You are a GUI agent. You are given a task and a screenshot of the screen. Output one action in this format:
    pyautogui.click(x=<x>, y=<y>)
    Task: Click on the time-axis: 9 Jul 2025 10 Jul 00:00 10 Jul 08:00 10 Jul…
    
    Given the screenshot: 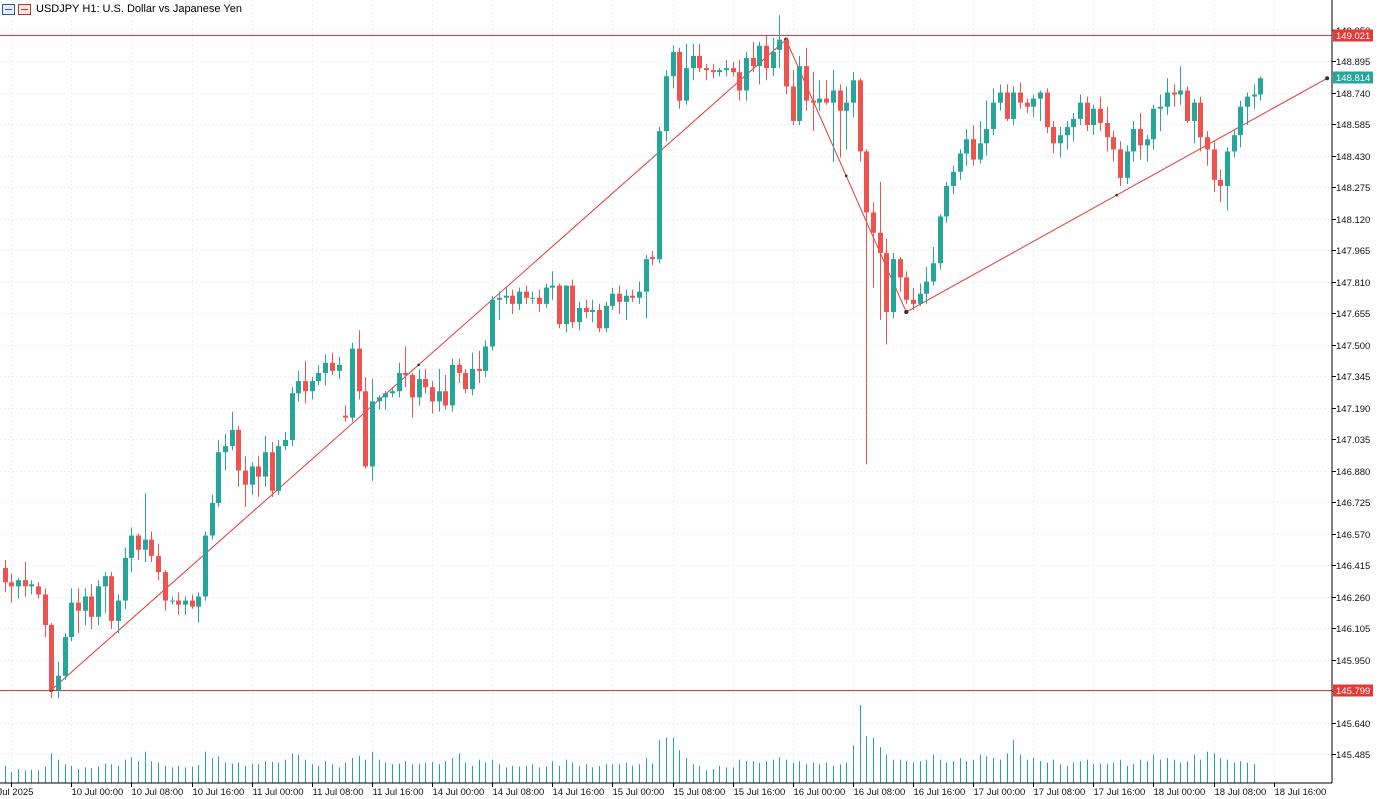 What is the action you would take?
    pyautogui.click(x=689, y=790)
    